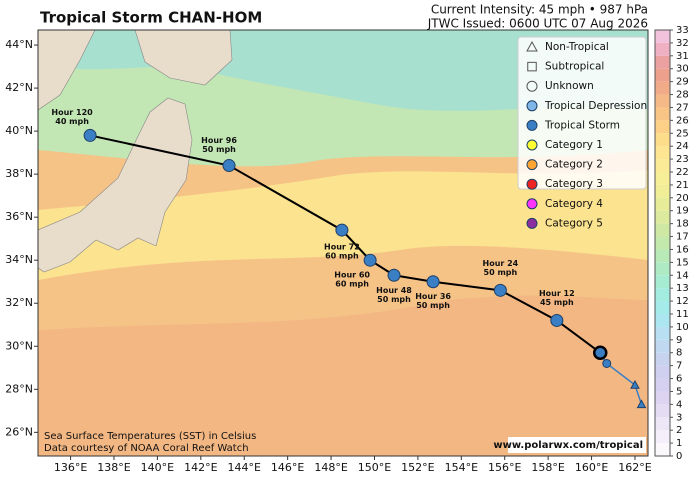 The image size is (700, 481). What do you see at coordinates (501, 263) in the screenshot?
I see `forecast-hour: Hour 24` at bounding box center [501, 263].